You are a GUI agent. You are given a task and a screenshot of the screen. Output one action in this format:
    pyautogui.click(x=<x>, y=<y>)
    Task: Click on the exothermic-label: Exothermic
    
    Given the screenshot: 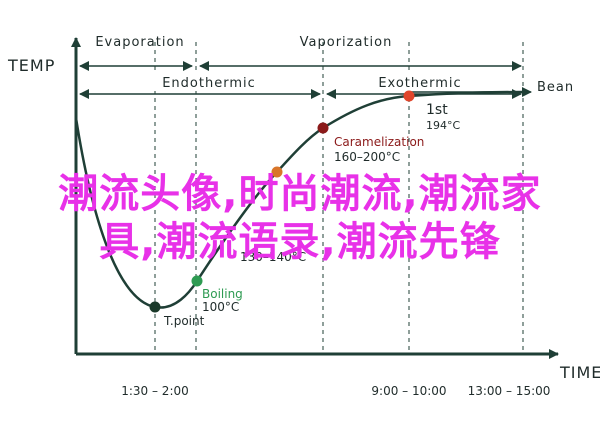 What is the action you would take?
    pyautogui.click(x=419, y=83)
    